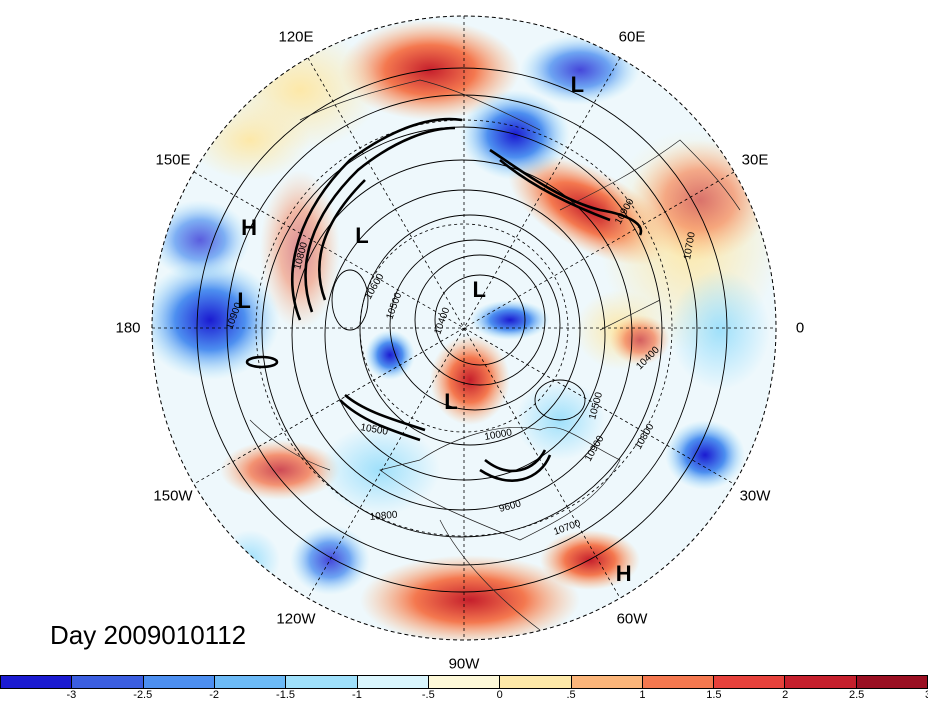  What do you see at coordinates (714, 695) in the screenshot?
I see `colorbar-tick-label: 1.5` at bounding box center [714, 695].